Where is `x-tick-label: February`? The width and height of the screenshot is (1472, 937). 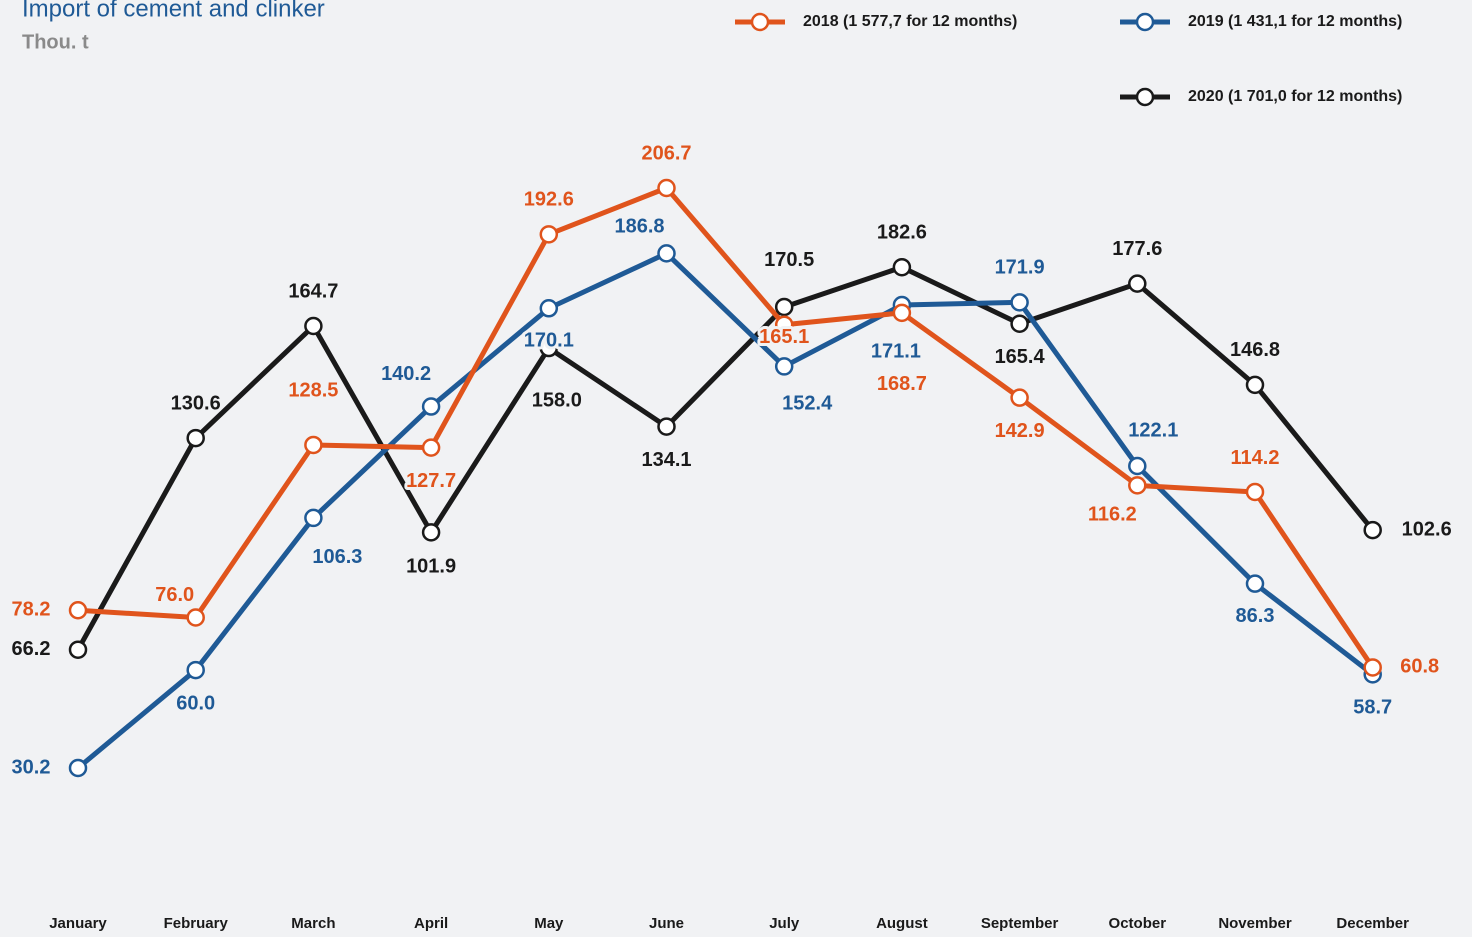 x-tick-label: February is located at coordinates (196, 923).